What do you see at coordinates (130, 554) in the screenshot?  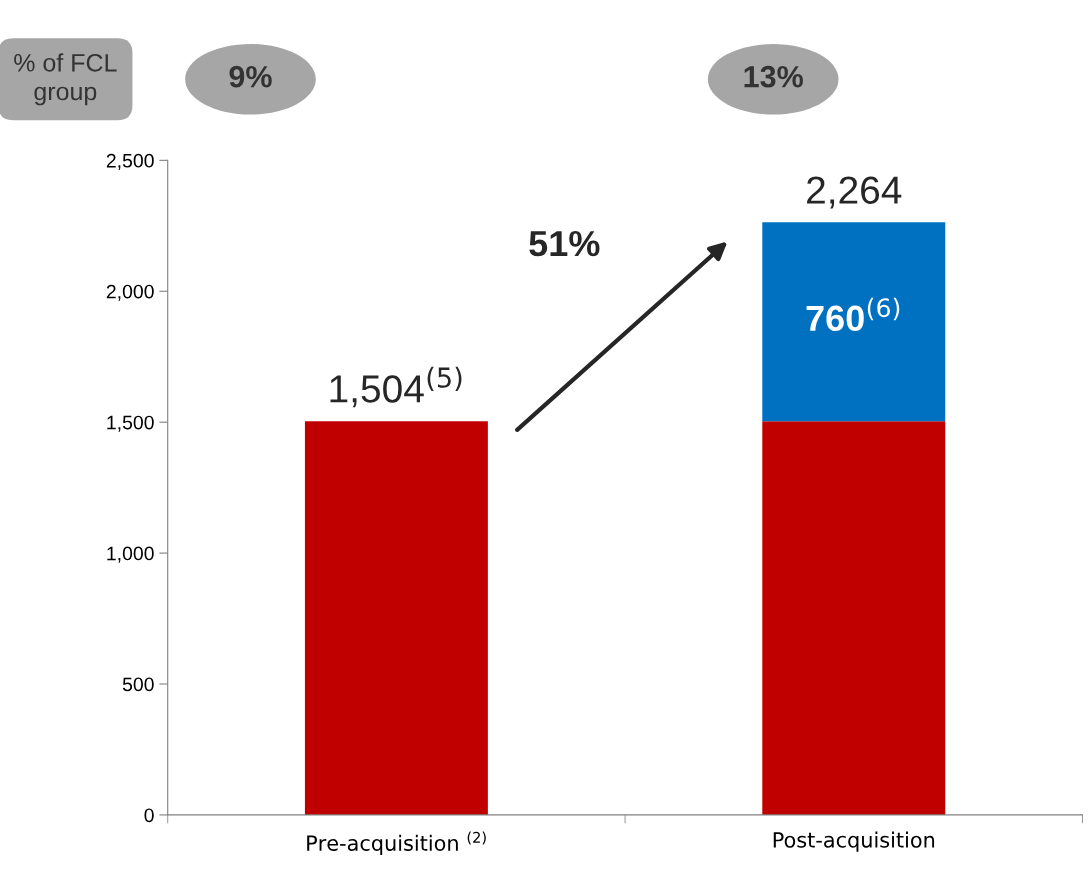 I see `y-tick-label: 1,000` at bounding box center [130, 554].